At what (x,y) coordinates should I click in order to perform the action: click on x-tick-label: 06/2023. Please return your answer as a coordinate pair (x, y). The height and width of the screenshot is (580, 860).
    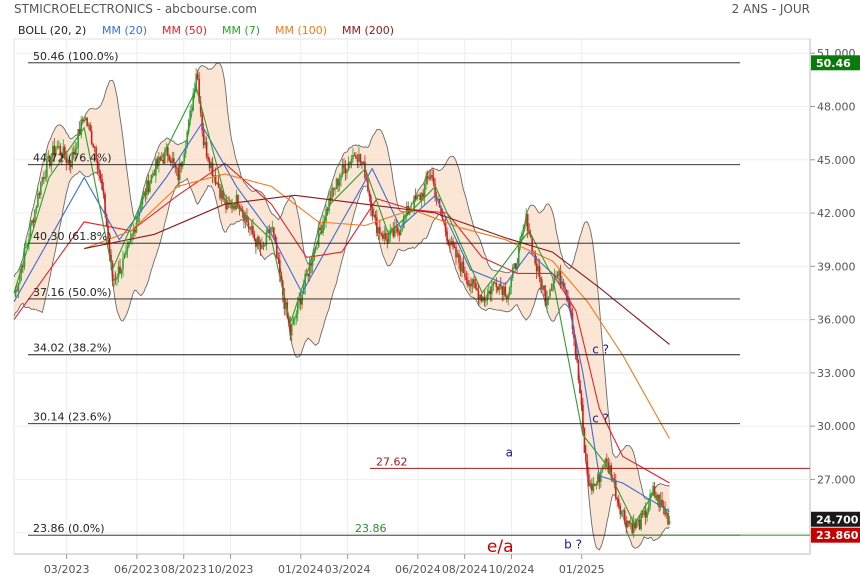
    Looking at the image, I should click on (137, 569).